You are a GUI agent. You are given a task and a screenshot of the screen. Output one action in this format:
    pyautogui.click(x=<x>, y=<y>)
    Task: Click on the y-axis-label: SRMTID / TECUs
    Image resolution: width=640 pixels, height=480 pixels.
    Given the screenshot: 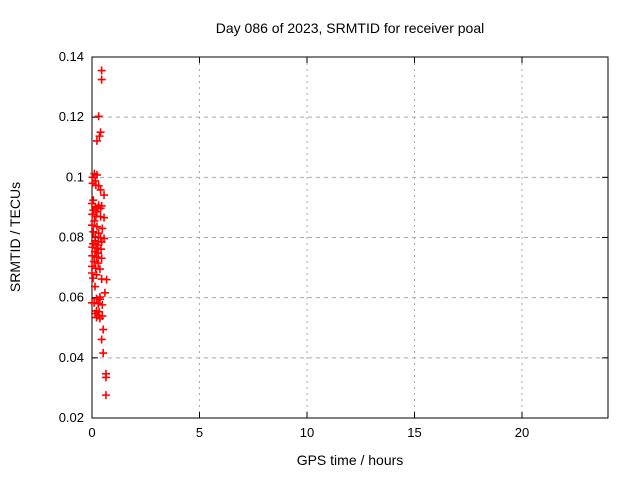 What is the action you would take?
    pyautogui.click(x=15, y=237)
    